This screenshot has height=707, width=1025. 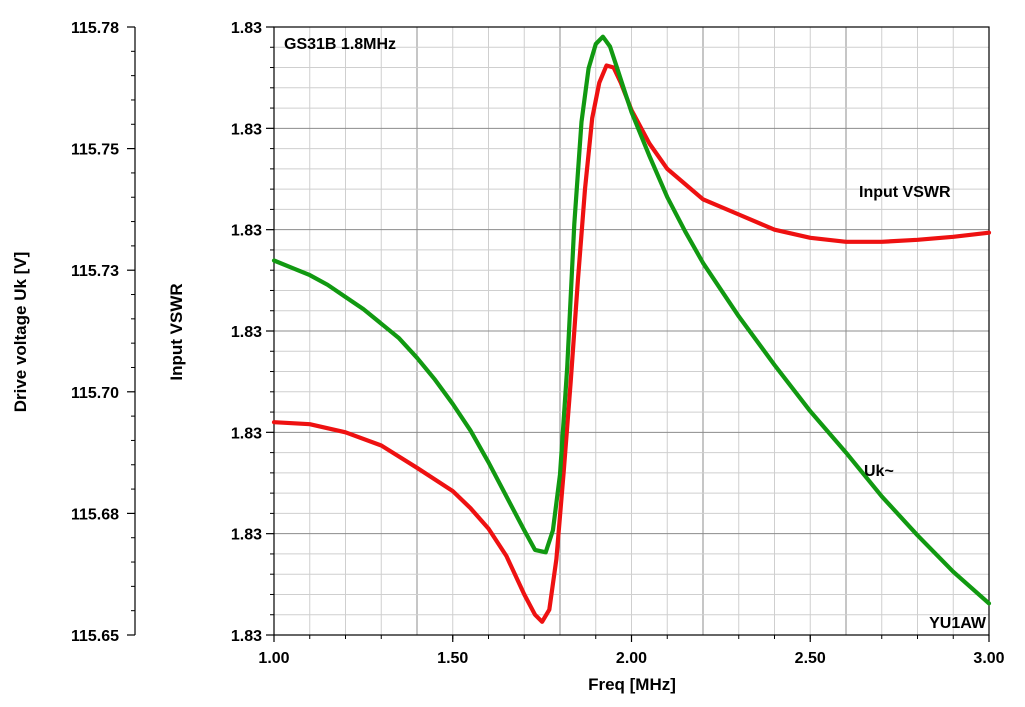 I want to click on y-axis-label-input-vswr: Input VSWR, so click(x=176, y=331).